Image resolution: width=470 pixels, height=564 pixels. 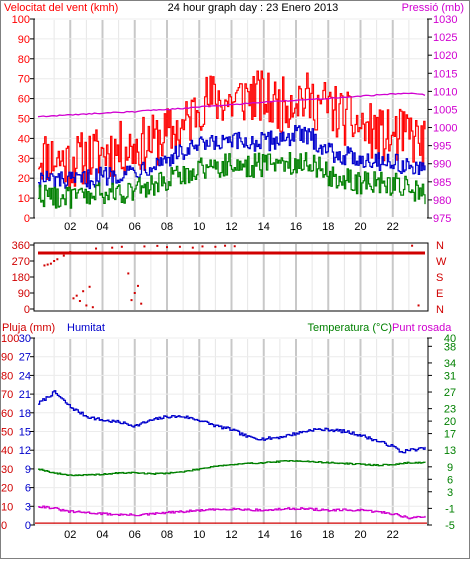 I want to click on pressure-tick-label: 1000, so click(x=445, y=129).